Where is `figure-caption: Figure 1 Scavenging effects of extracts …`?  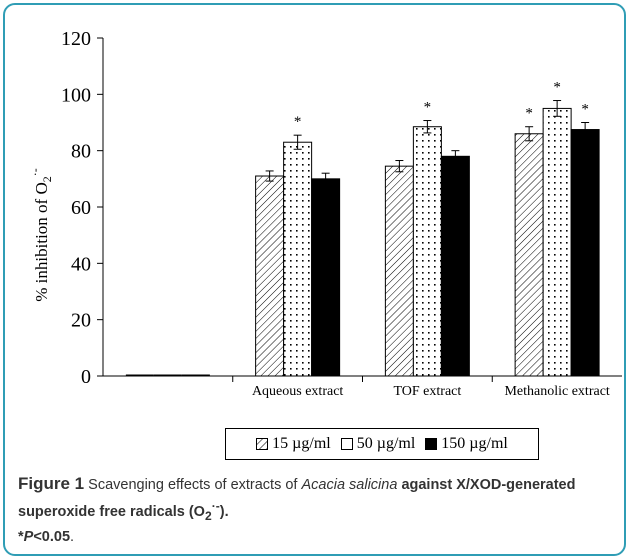
figure-caption: Figure 1 Scavenging effects of extracts … is located at coordinates (297, 509).